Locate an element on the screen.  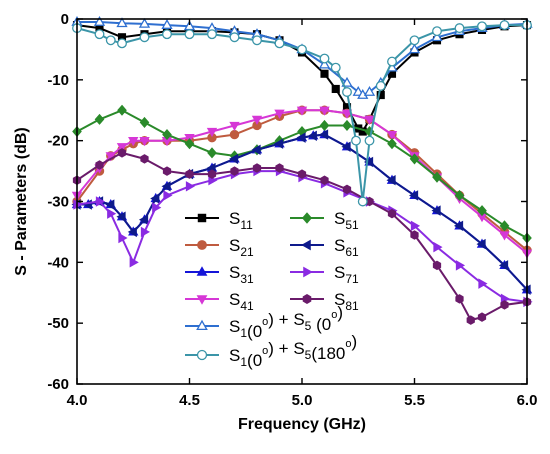
legend-label-sub: 31 is located at coordinates (247, 279).